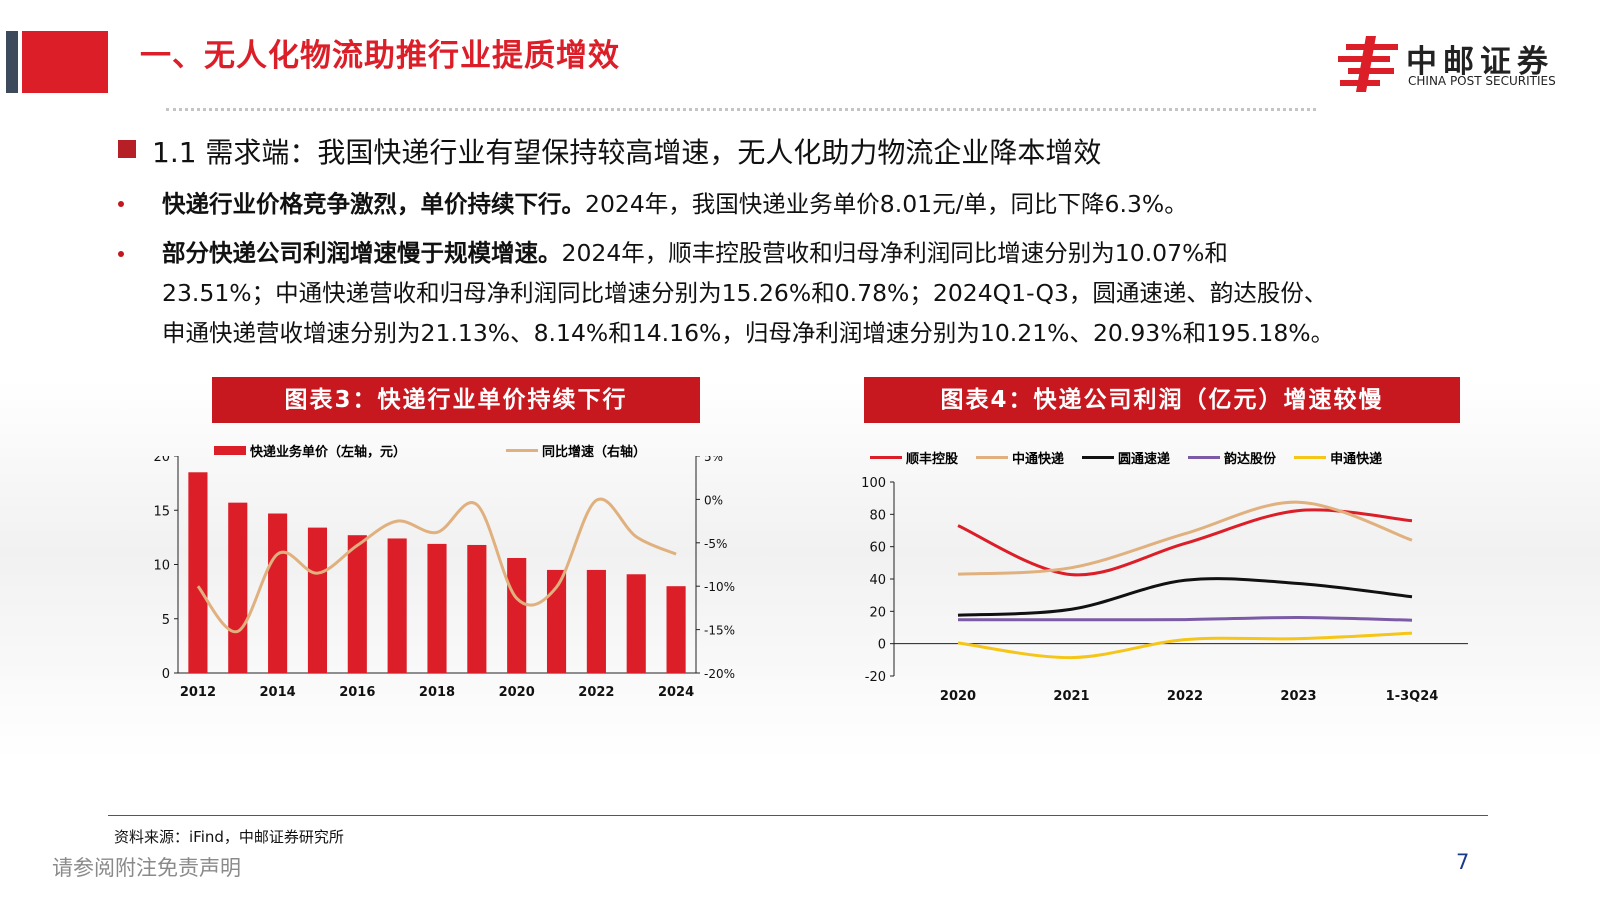 The width and height of the screenshot is (1600, 900). I want to click on header-divider, so click(741, 109).